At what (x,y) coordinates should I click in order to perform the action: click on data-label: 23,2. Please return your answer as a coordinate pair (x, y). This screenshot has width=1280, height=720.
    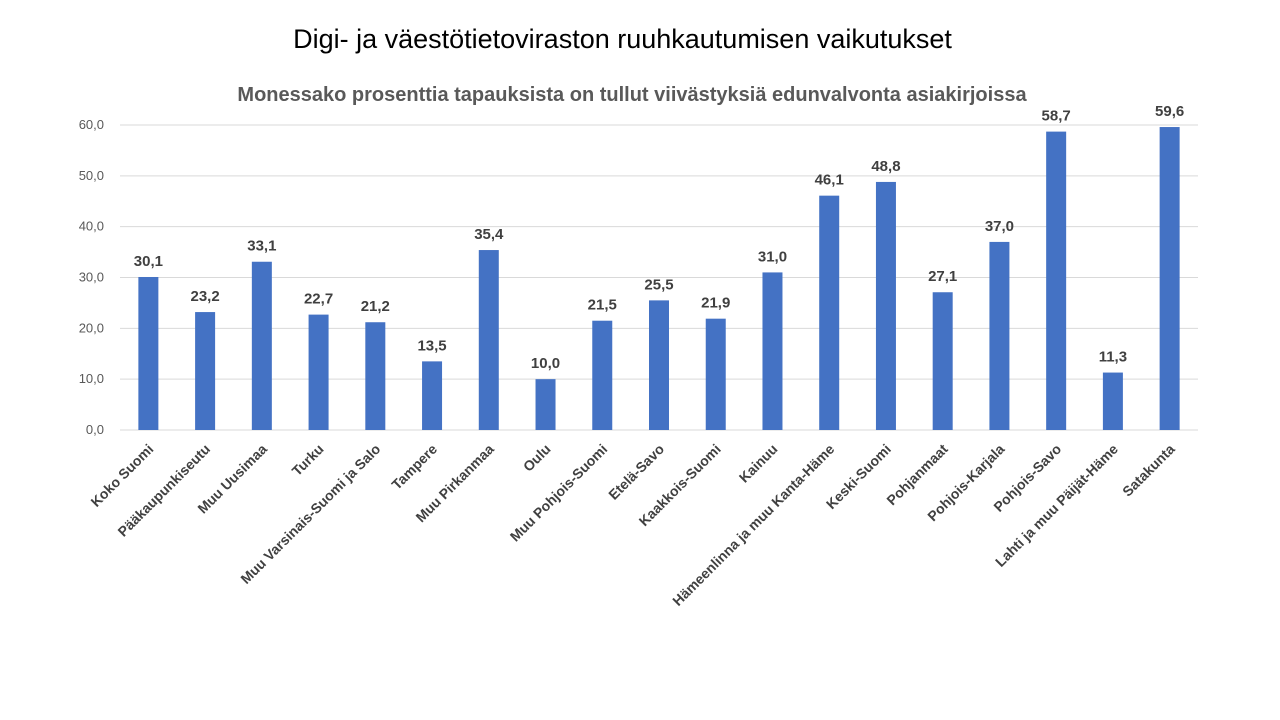
    Looking at the image, I should click on (205, 296).